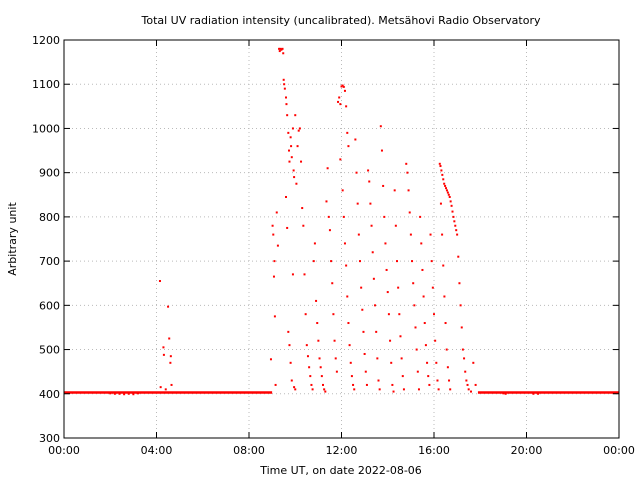  Describe the element at coordinates (342, 450) in the screenshot. I see `x-tick-label: 12:00` at that location.